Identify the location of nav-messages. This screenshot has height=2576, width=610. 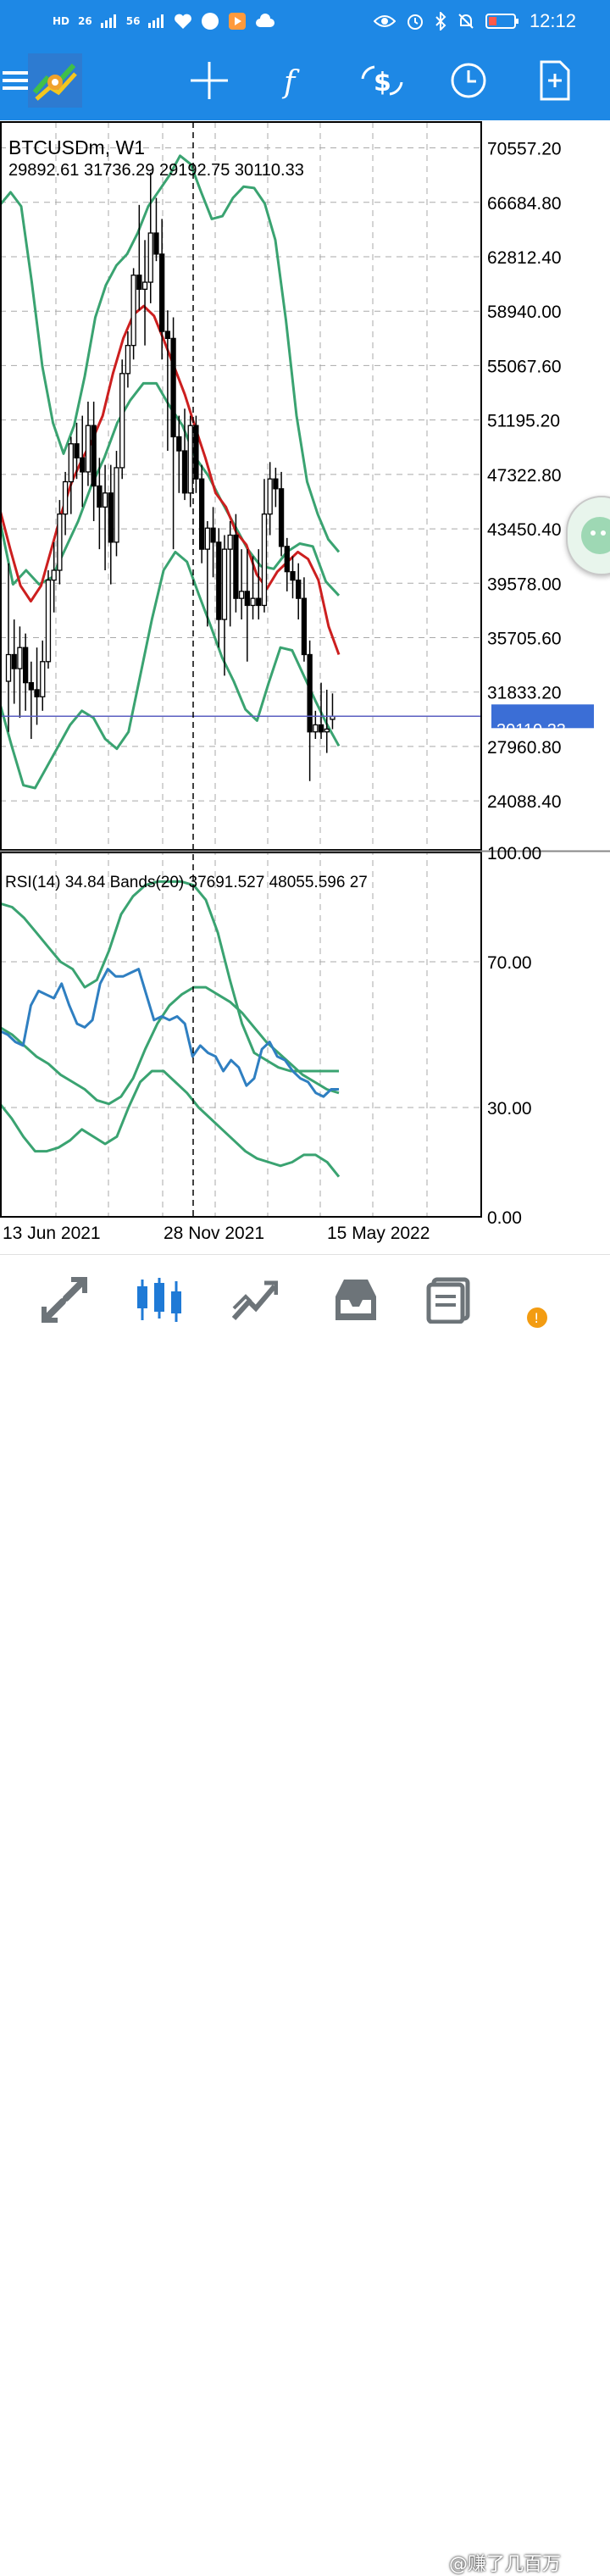
(449, 1300).